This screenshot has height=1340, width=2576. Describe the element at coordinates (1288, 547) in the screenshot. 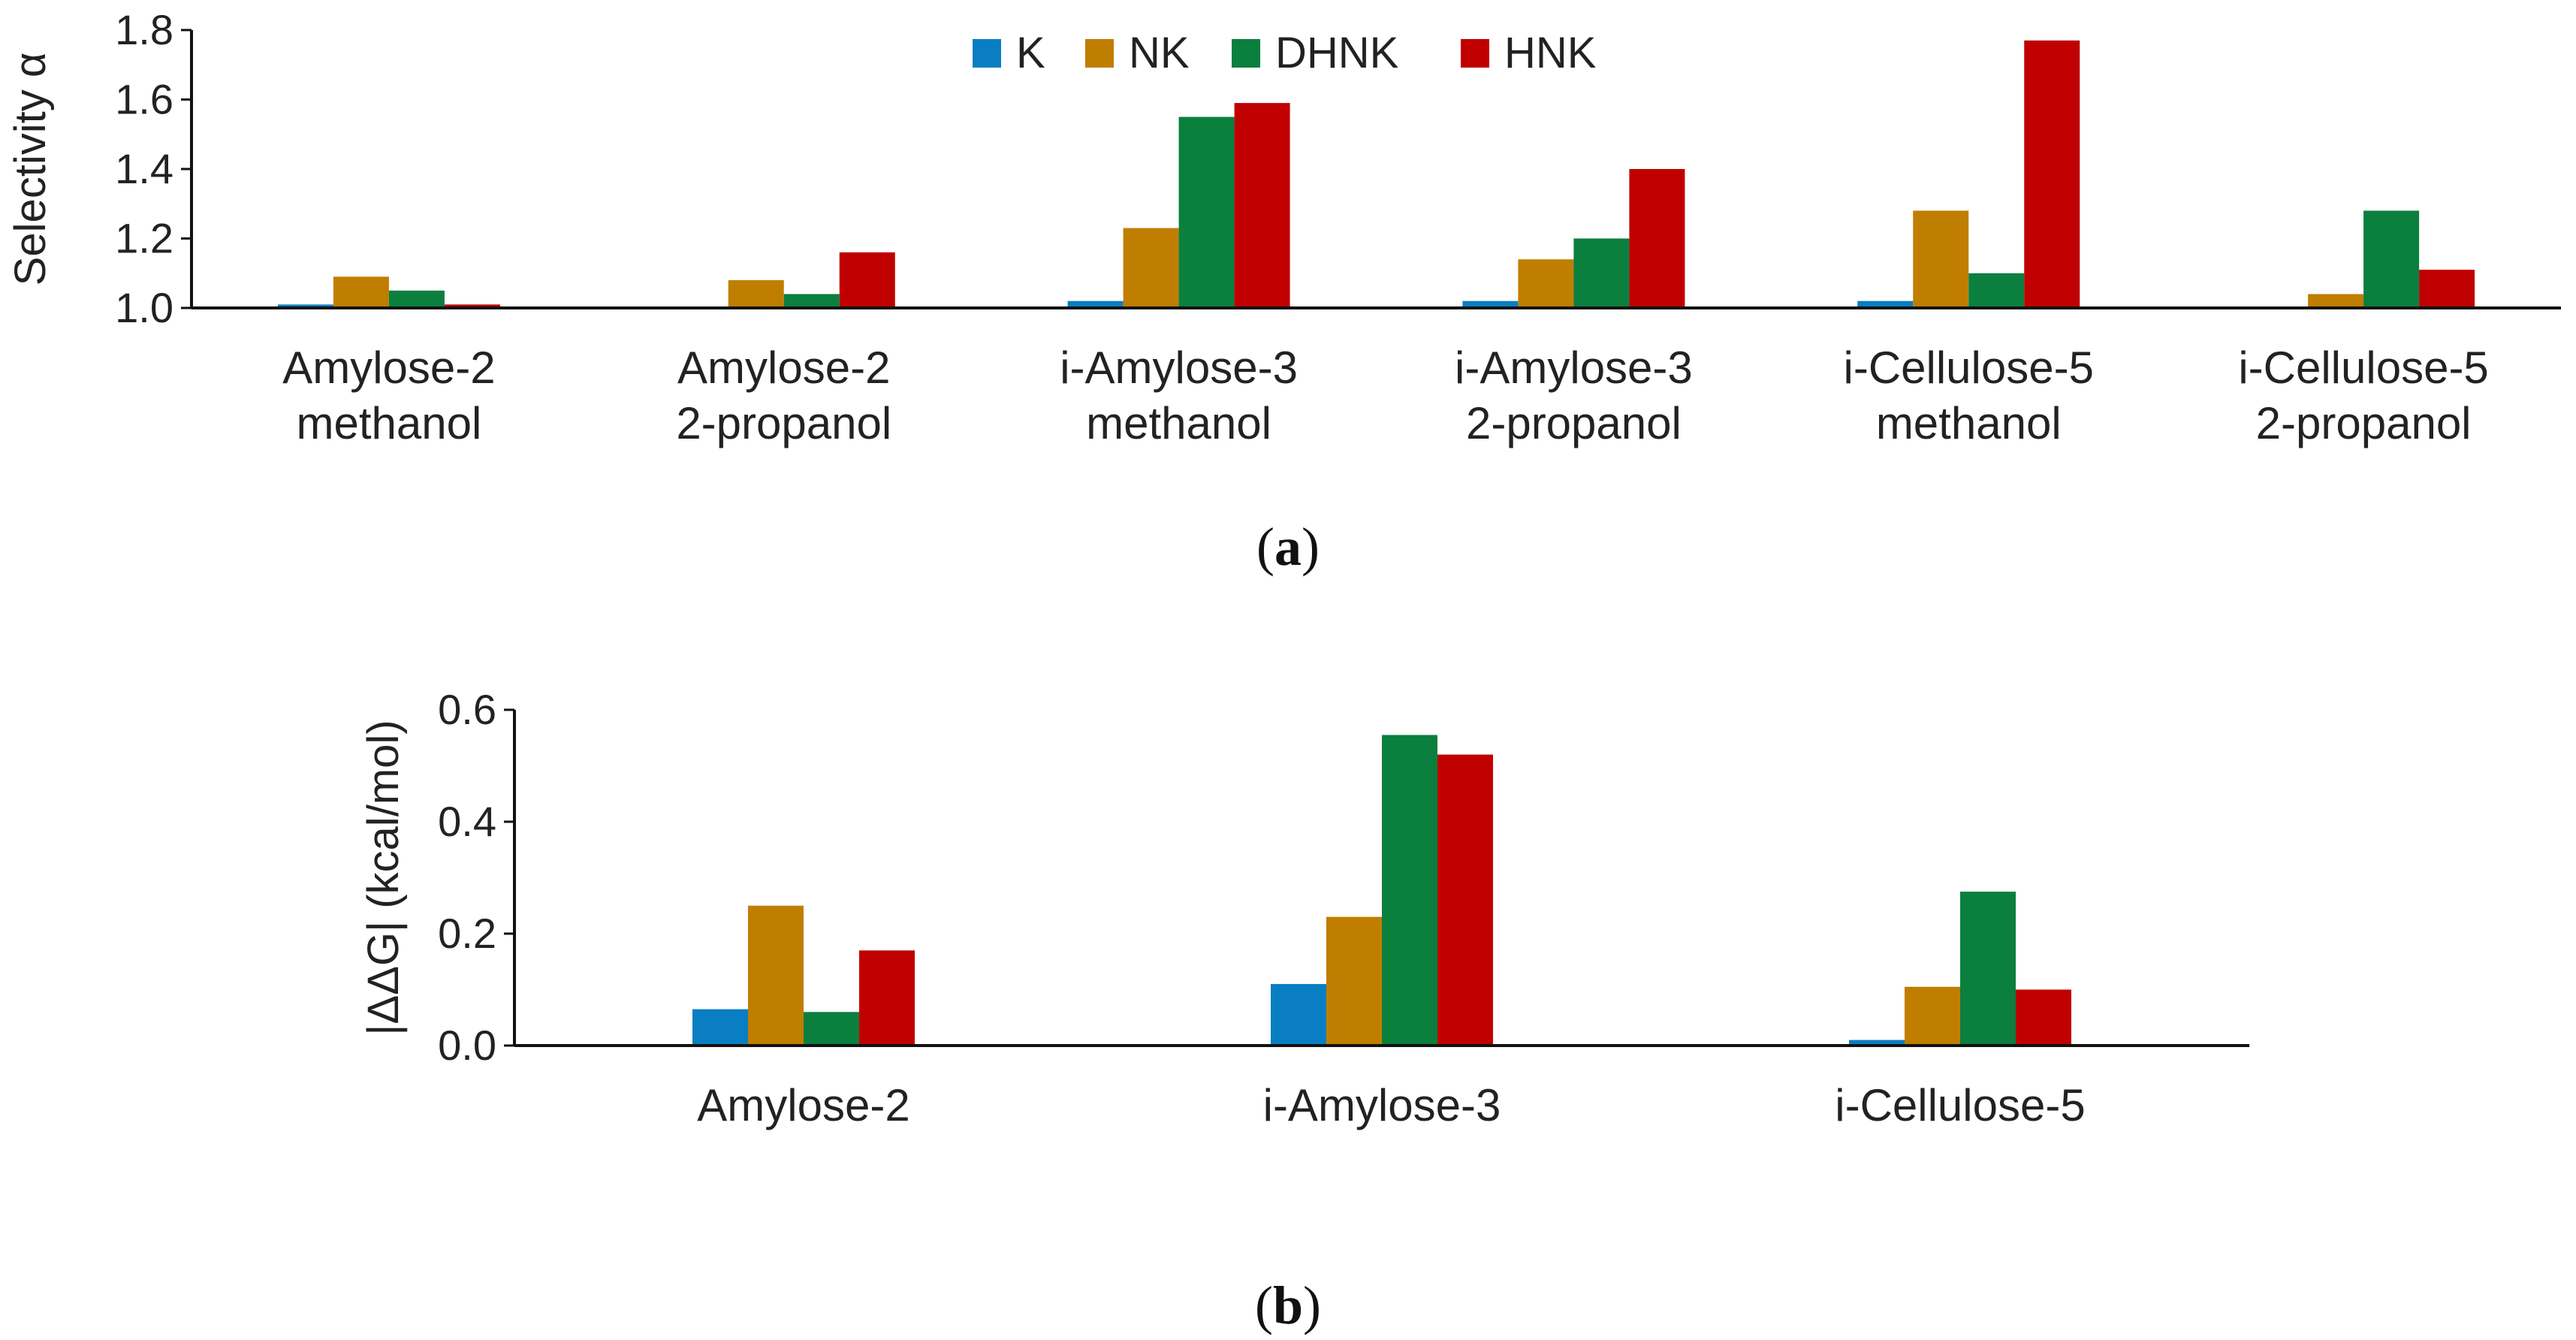

I see `panel-label-a: (a)` at that location.